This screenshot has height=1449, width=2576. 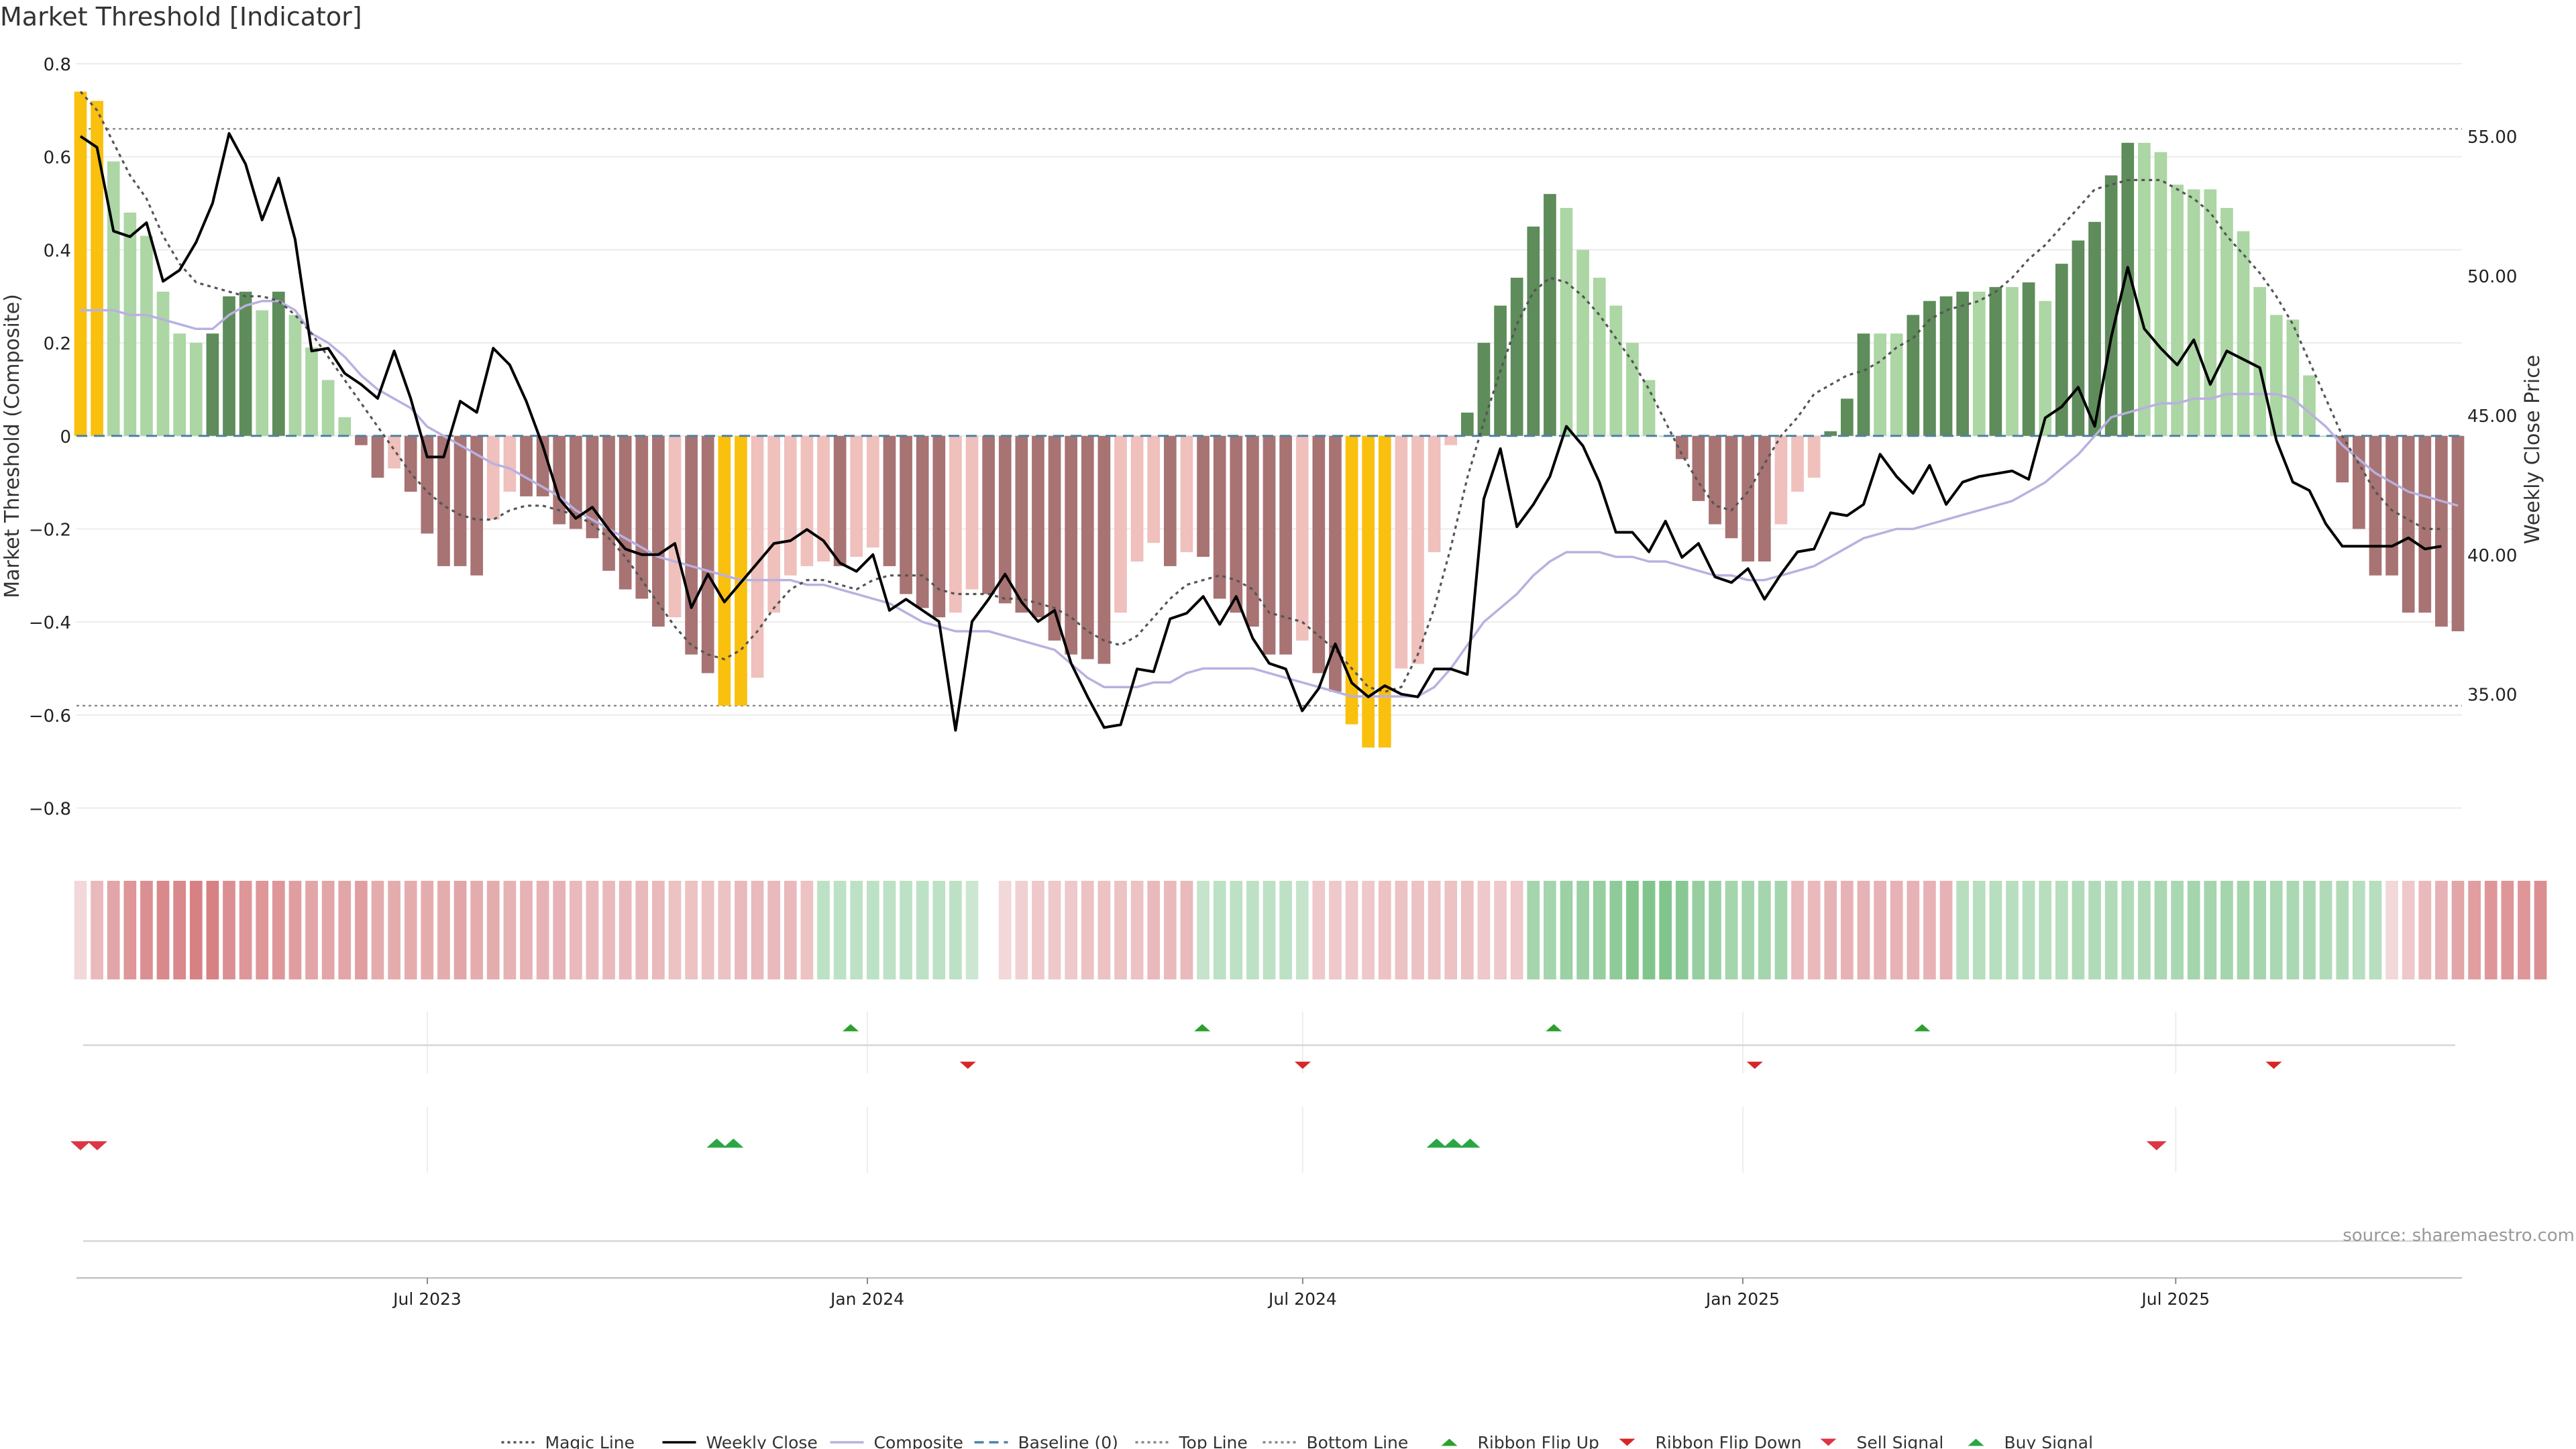 I want to click on x-tick-label: Jul 2023, so click(x=427, y=1299).